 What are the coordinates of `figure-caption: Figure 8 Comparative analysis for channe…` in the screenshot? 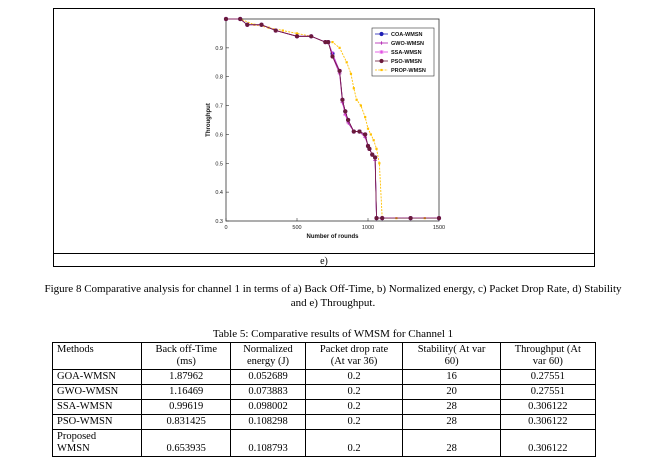 It's located at (333, 296).